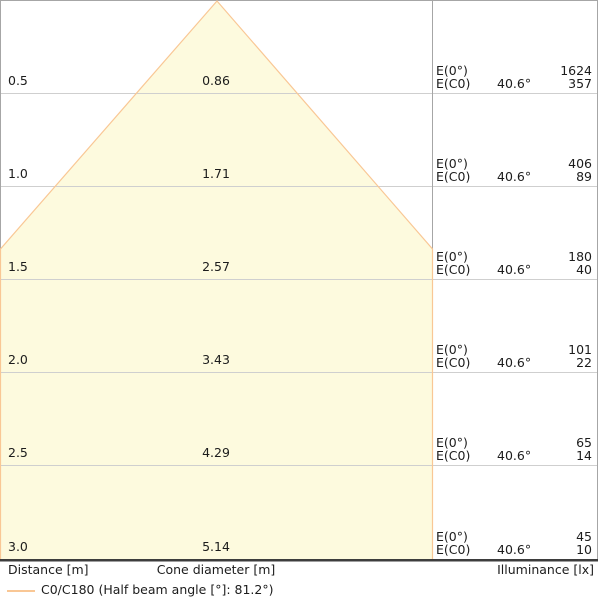 The width and height of the screenshot is (600, 600). What do you see at coordinates (584, 536) in the screenshot?
I see `e0-value: 45` at bounding box center [584, 536].